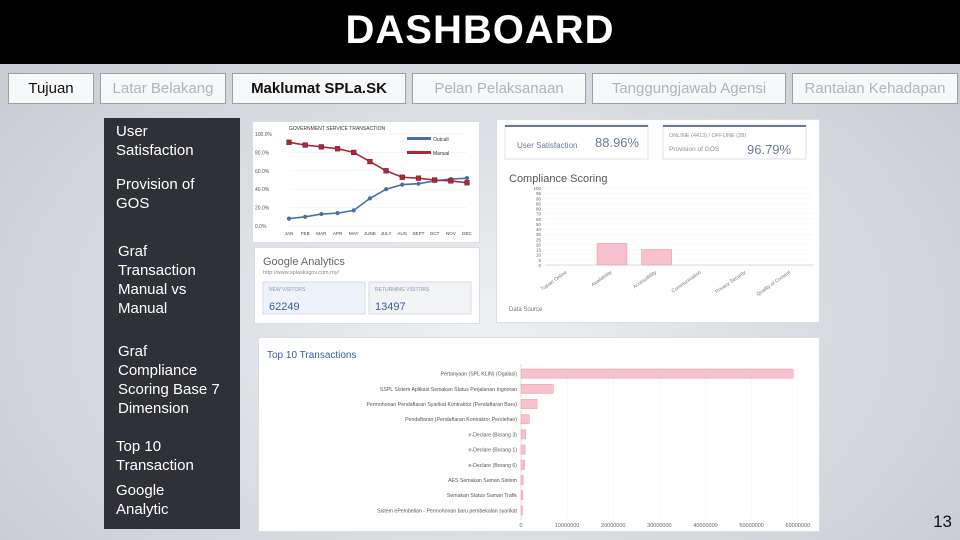 Image resolution: width=960 pixels, height=540 pixels. I want to click on returning-visitors-value: 13497, so click(390, 307).